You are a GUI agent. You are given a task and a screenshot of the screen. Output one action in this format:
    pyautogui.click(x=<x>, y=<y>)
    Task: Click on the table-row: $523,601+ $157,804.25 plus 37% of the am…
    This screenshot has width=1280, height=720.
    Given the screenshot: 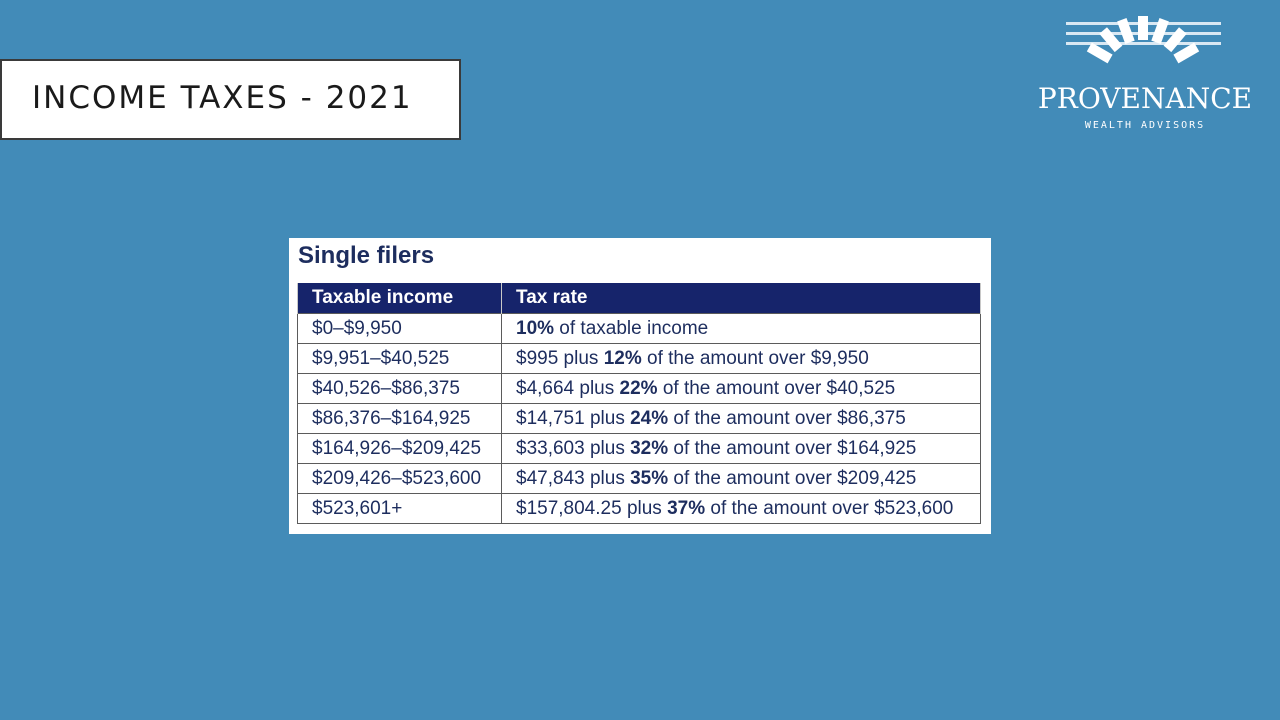 What is the action you would take?
    pyautogui.click(x=639, y=508)
    